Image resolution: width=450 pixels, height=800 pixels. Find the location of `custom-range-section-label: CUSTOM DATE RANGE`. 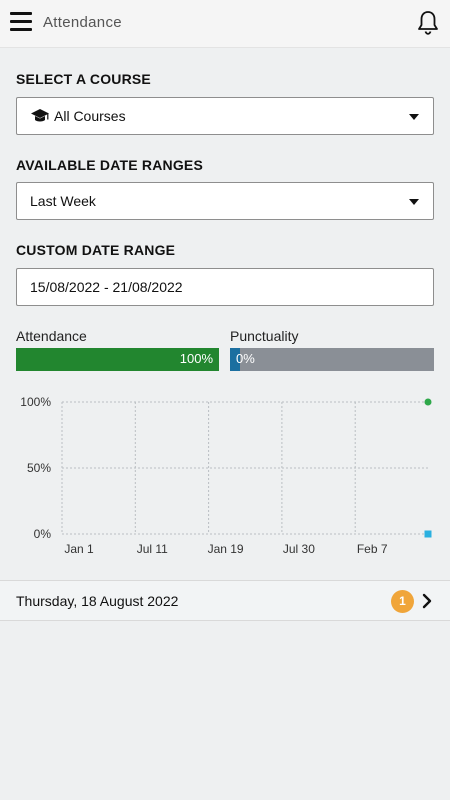

custom-range-section-label: CUSTOM DATE RANGE is located at coordinates (96, 250).